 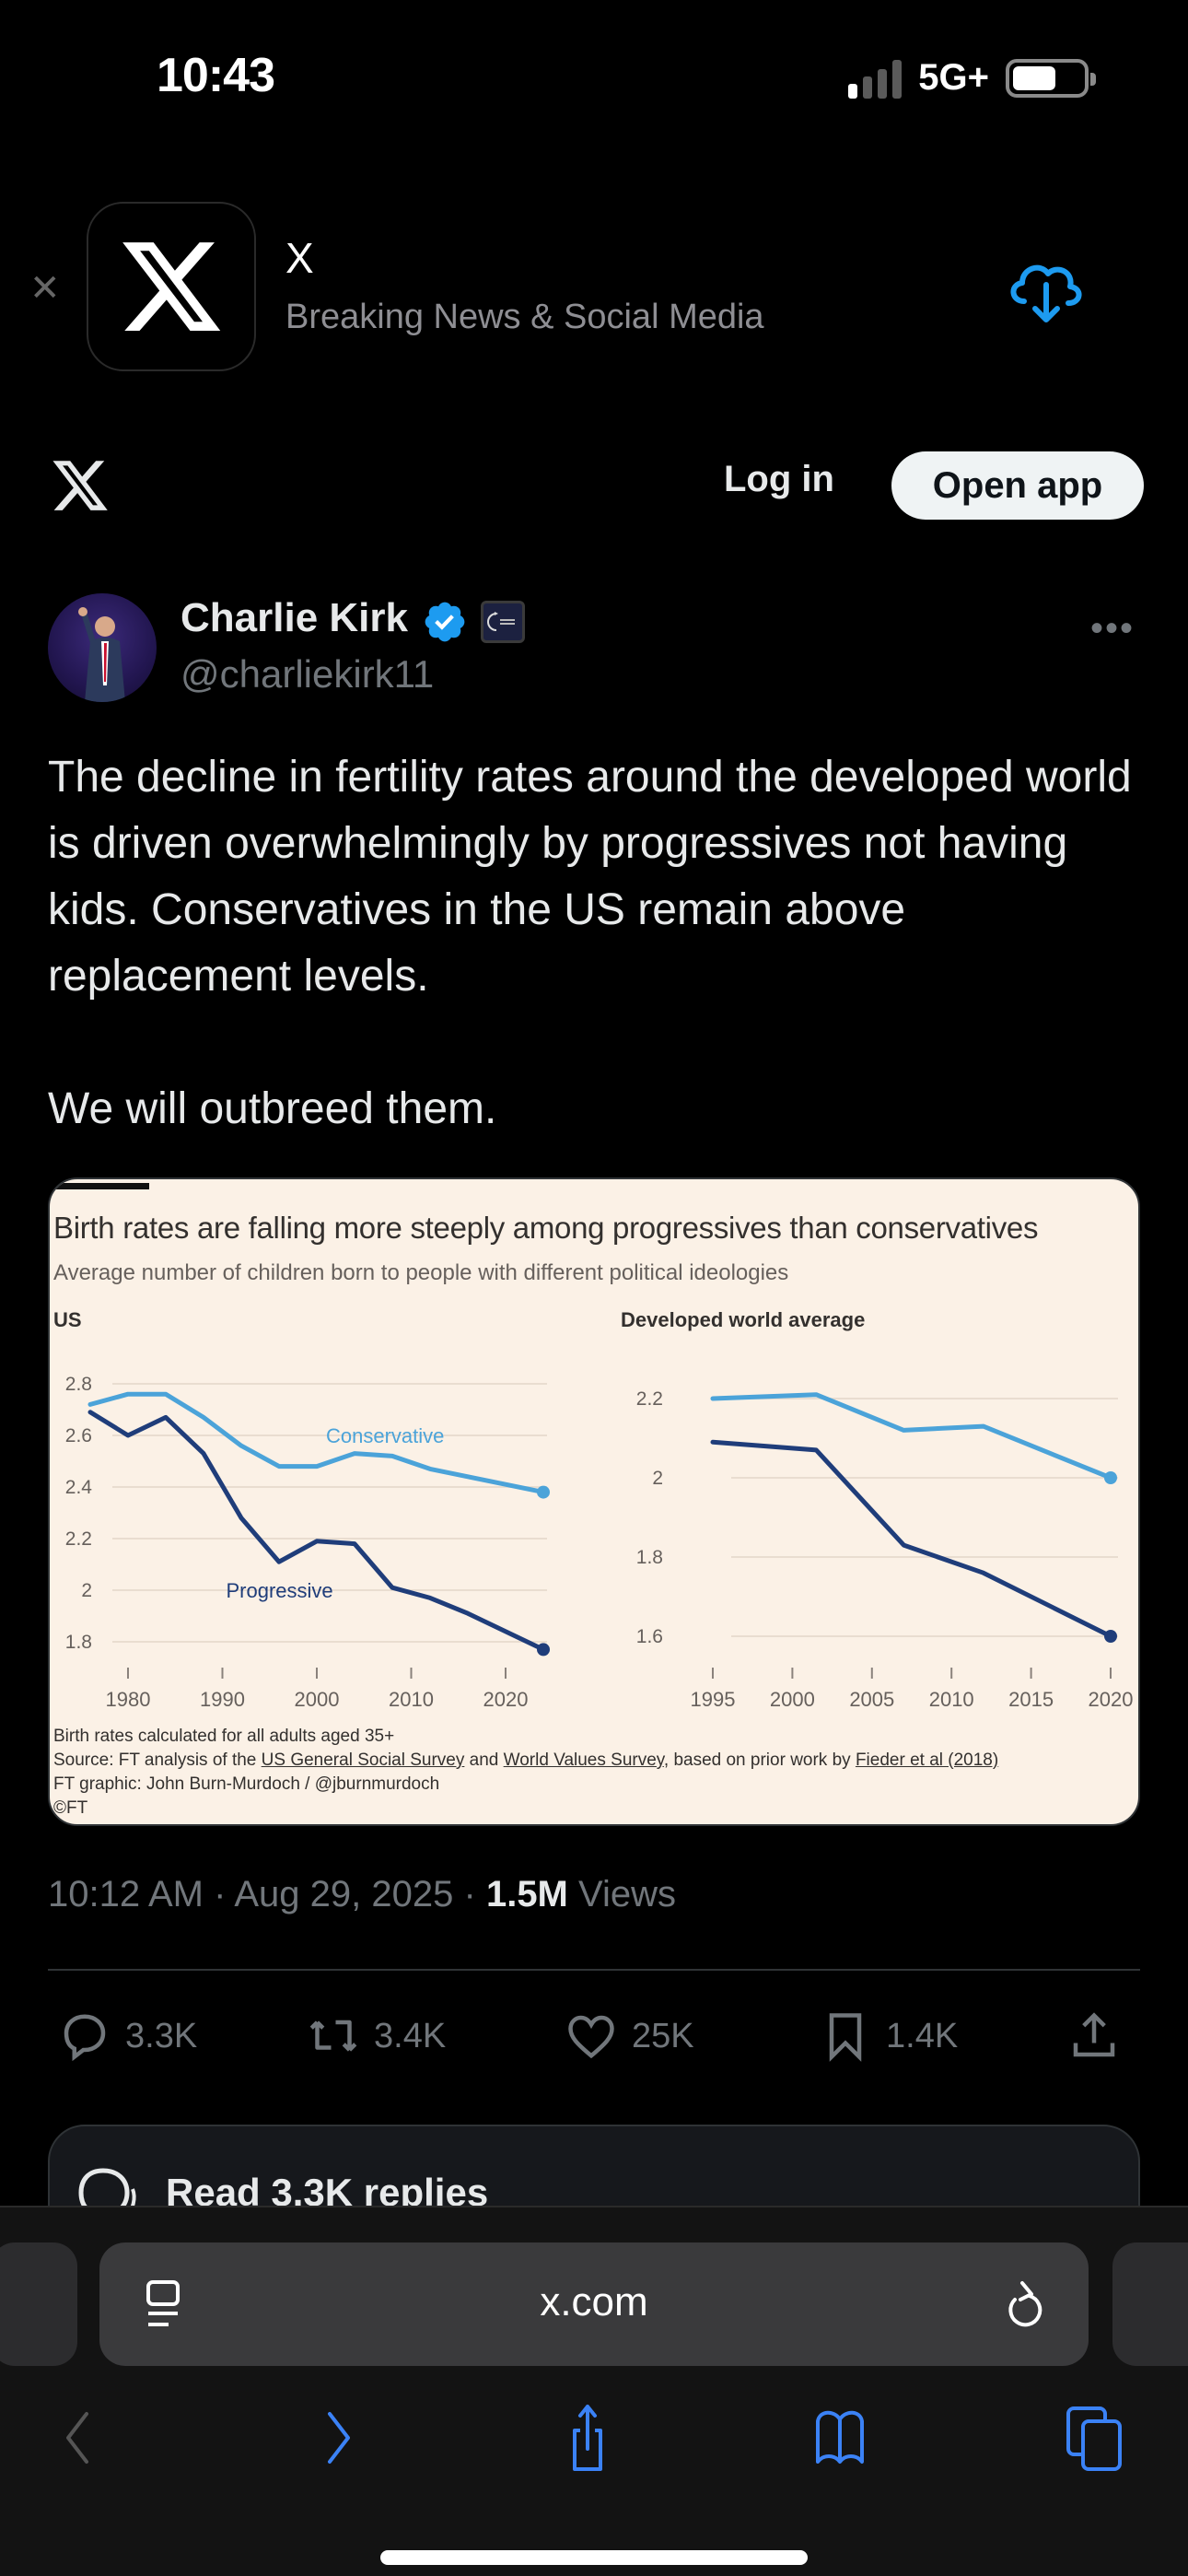 What do you see at coordinates (294, 617) in the screenshot?
I see `author-name: Charlie Kirk` at bounding box center [294, 617].